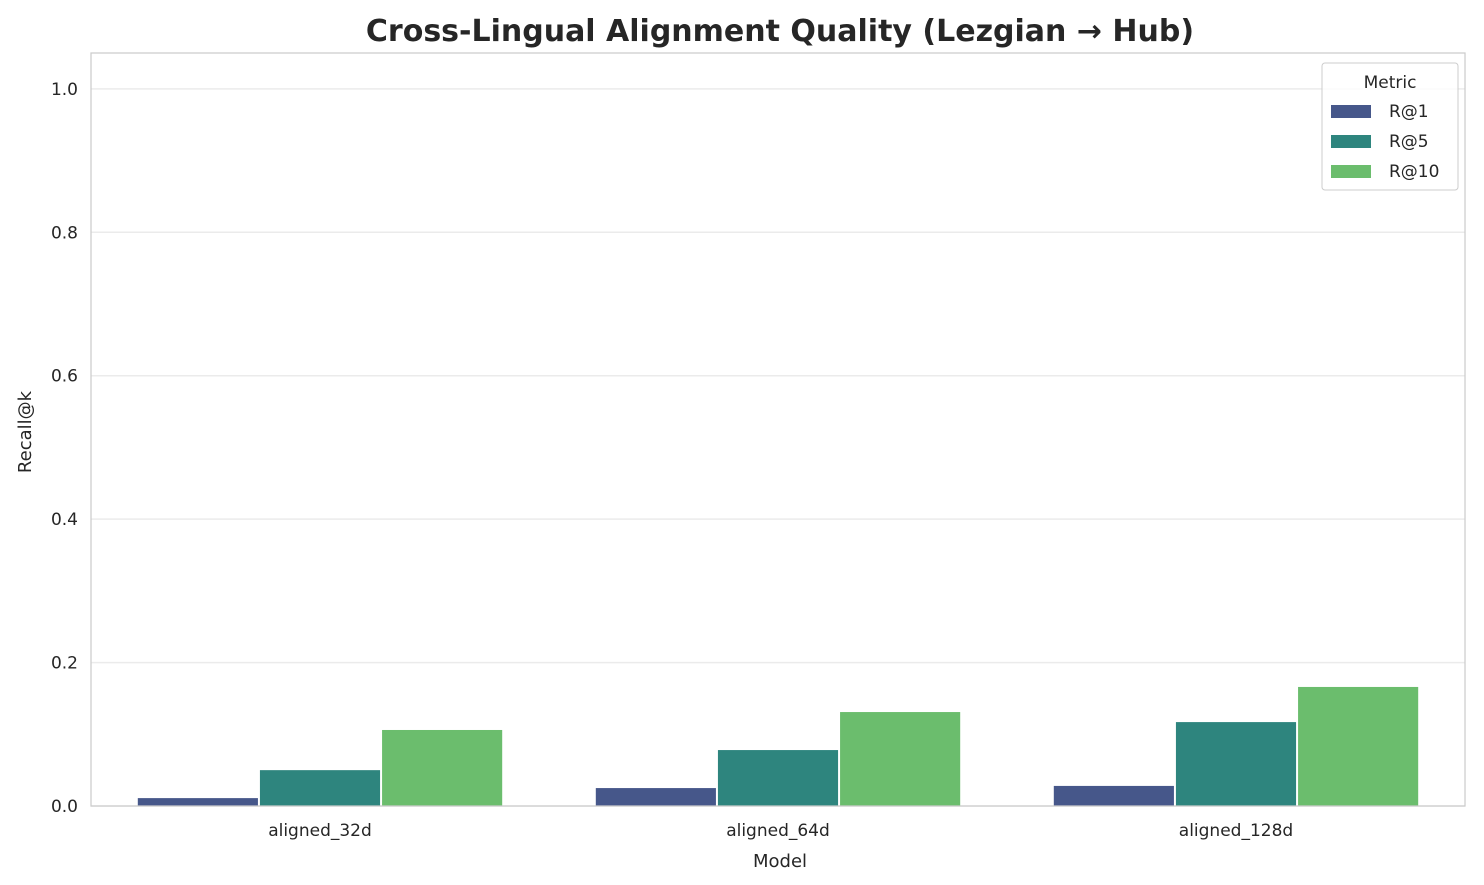 Image resolution: width=1484 pixels, height=885 pixels. I want to click on bar-aligned_64d-R@5, so click(778, 778).